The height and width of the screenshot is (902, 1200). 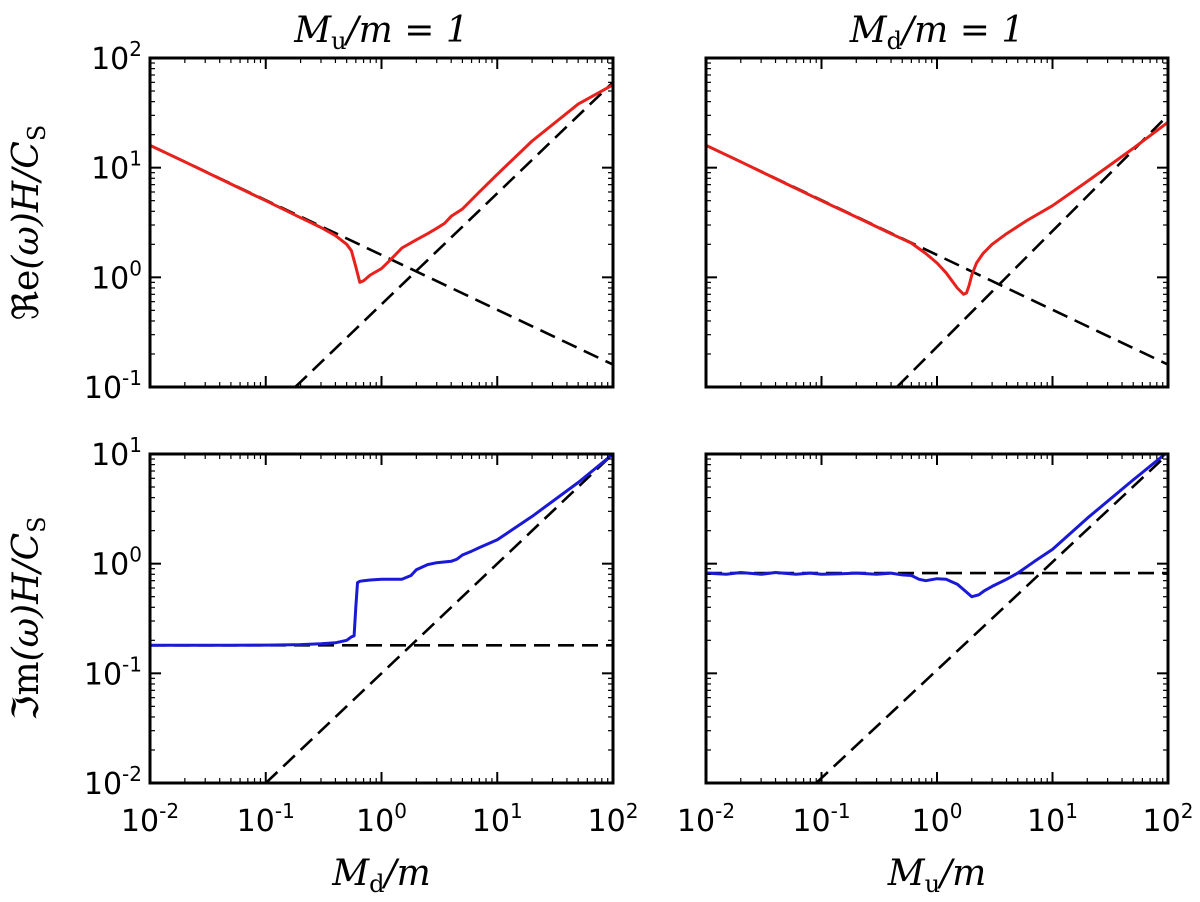 What do you see at coordinates (113, 782) in the screenshot?
I see `y-tick-label: 10⁻²` at bounding box center [113, 782].